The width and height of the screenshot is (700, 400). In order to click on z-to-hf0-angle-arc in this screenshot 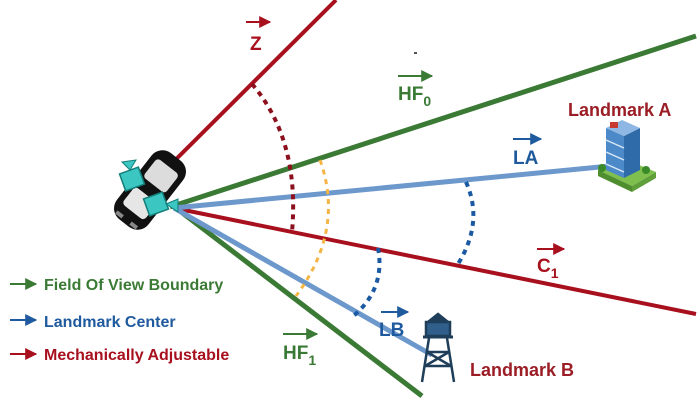, I will do `click(273, 157)`.